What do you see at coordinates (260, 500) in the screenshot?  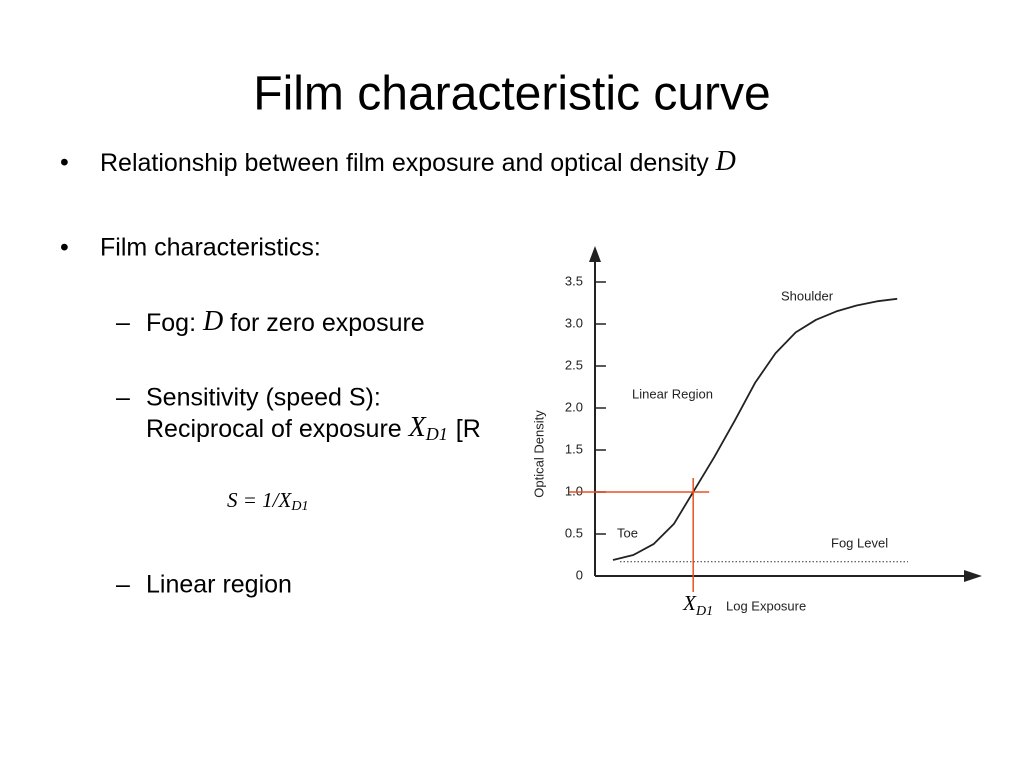 I see `formula-text: S = 1/X` at bounding box center [260, 500].